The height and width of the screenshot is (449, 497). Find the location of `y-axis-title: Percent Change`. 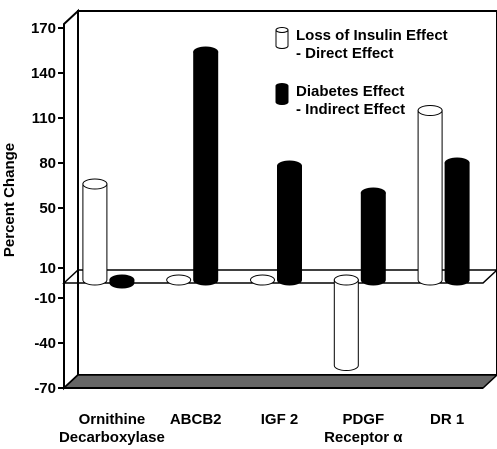

y-axis-title: Percent Change is located at coordinates (9, 200).